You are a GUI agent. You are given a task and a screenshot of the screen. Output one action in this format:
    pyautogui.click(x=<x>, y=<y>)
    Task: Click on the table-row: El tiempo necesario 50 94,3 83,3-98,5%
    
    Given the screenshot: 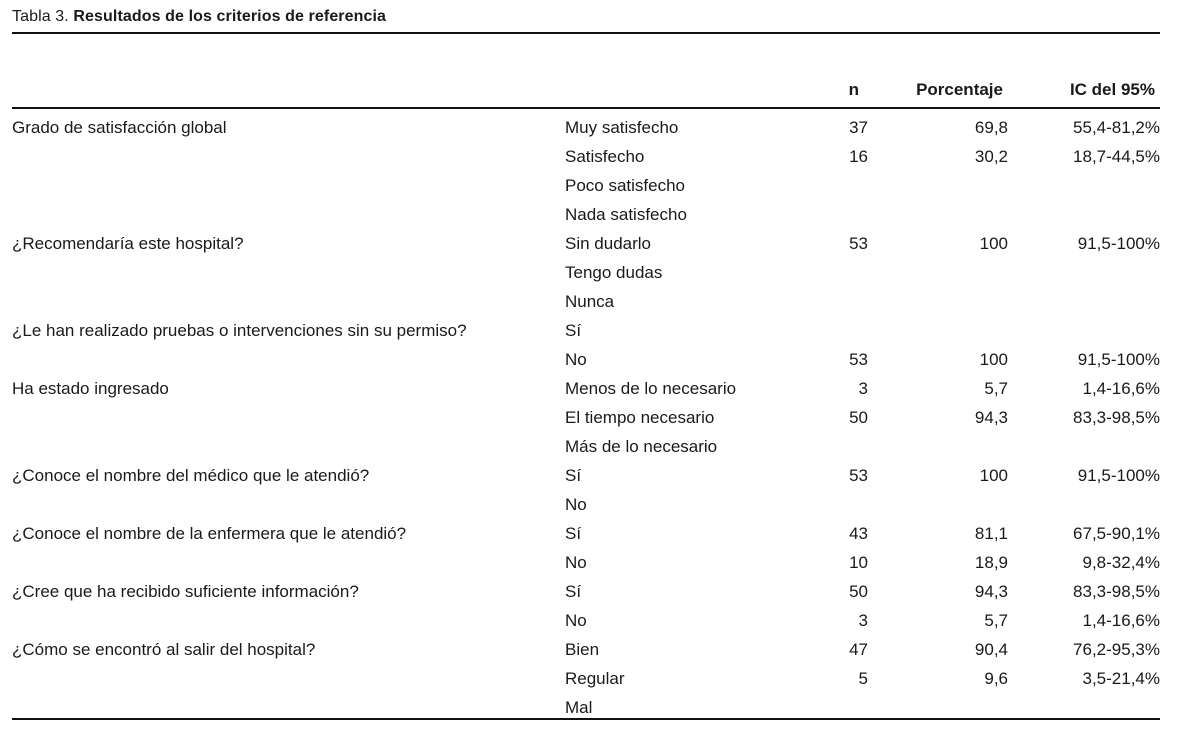 What is the action you would take?
    pyautogui.click(x=586, y=413)
    